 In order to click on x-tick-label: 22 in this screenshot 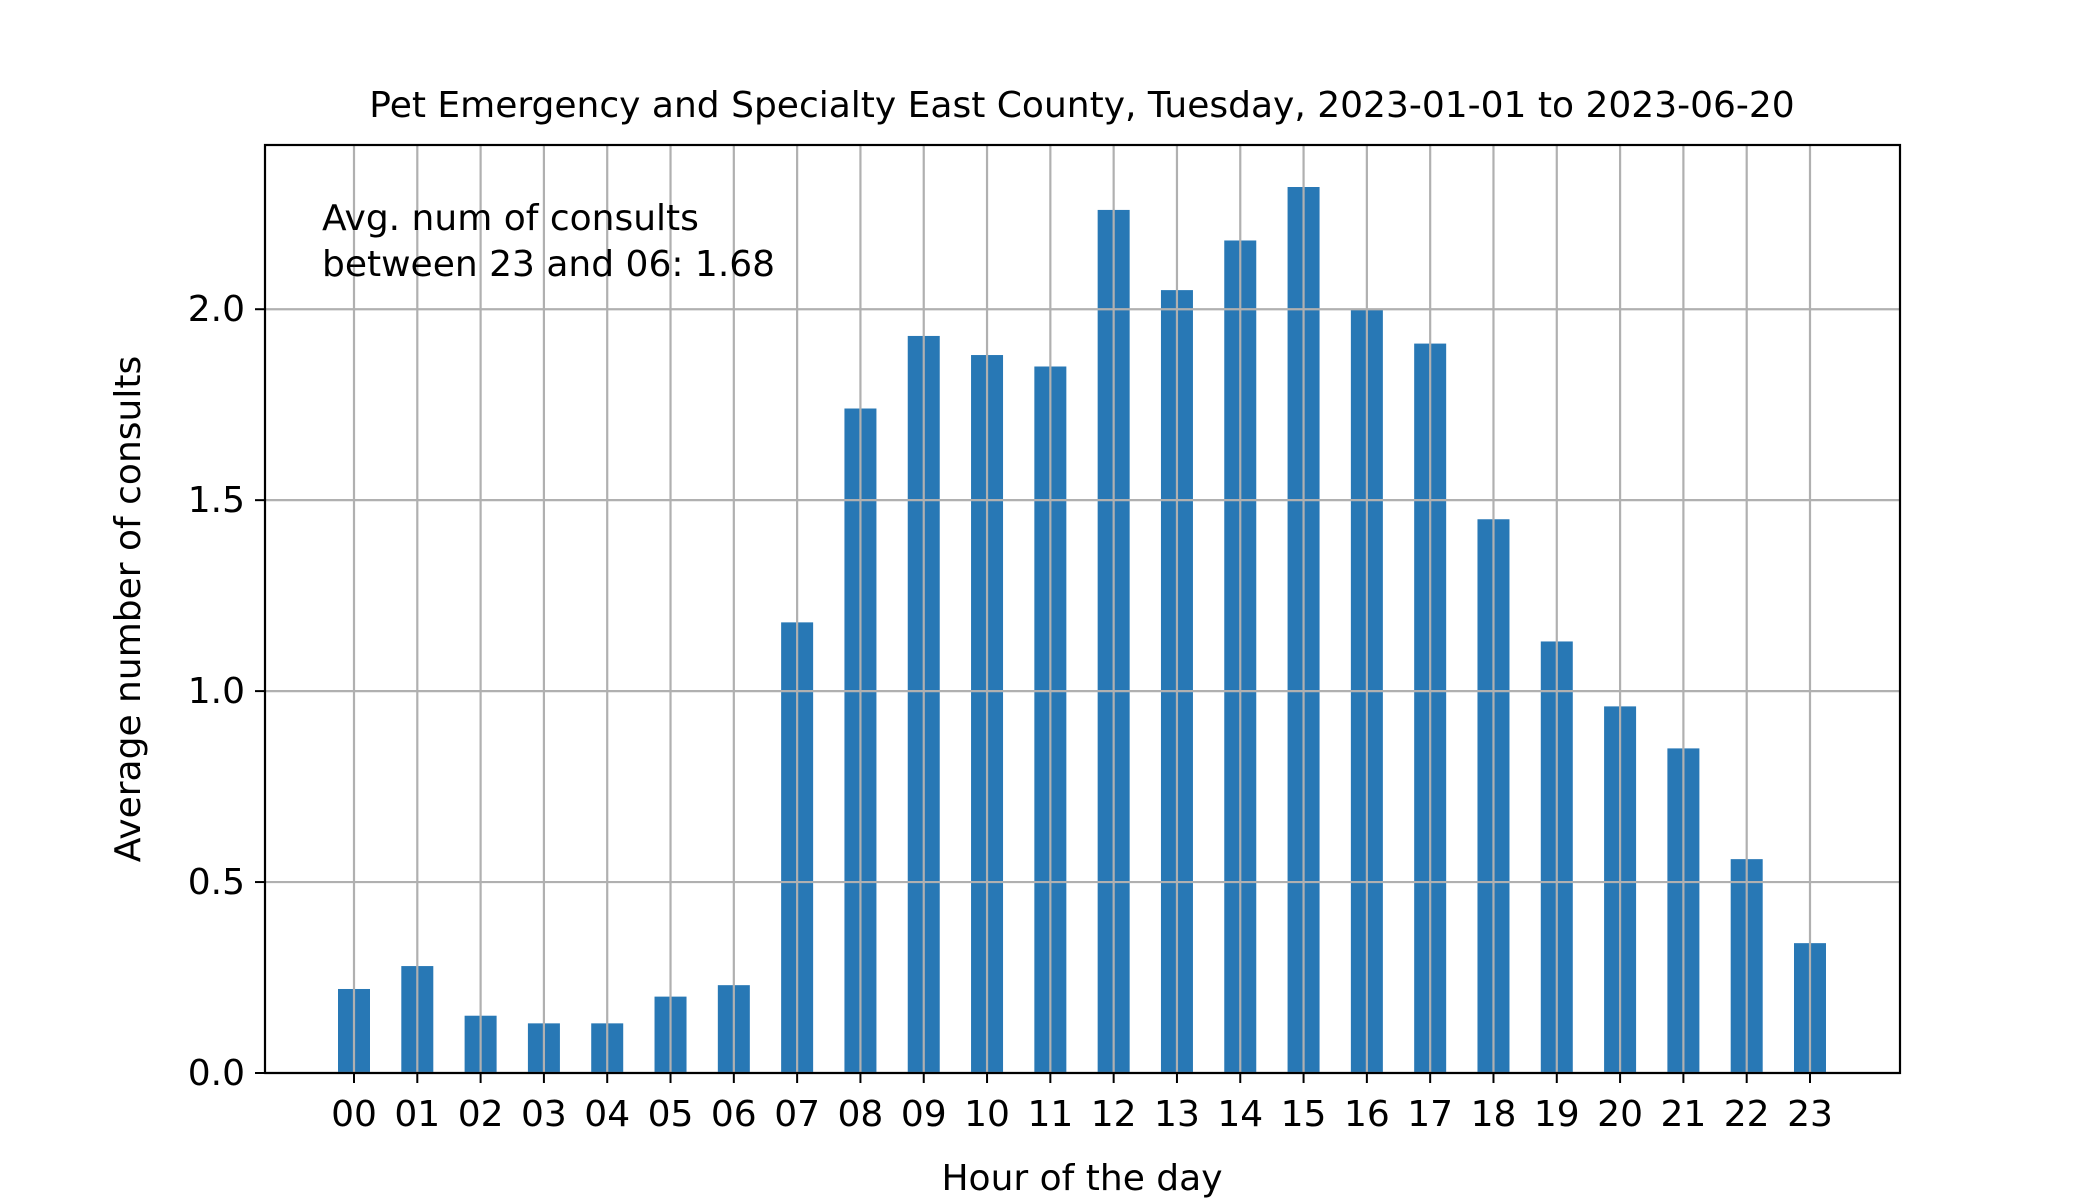, I will do `click(1747, 1114)`.